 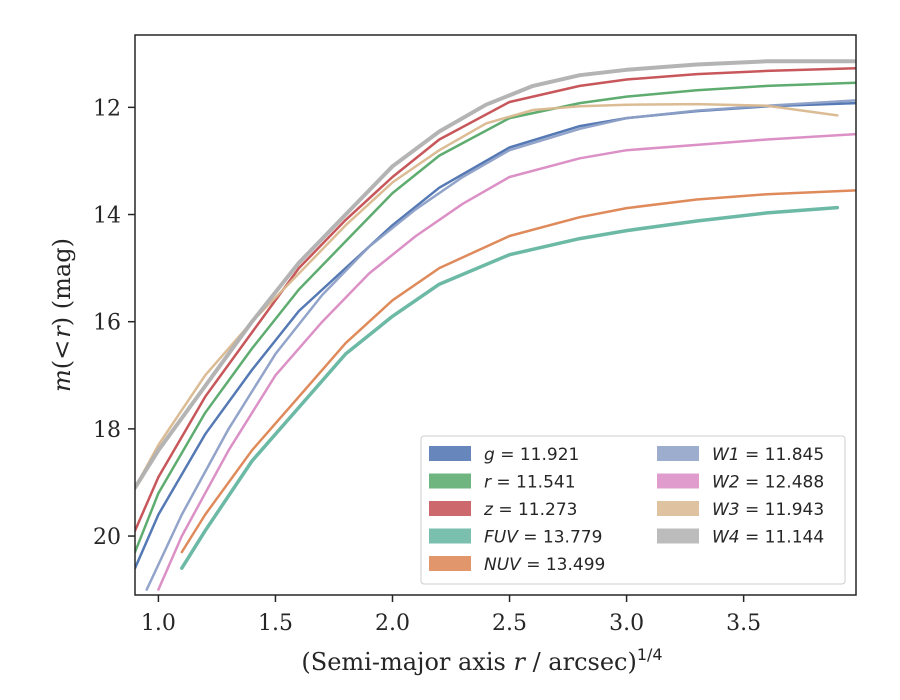 What do you see at coordinates (544, 565) in the screenshot?
I see `legend-label-nuv: NUV = 13.499` at bounding box center [544, 565].